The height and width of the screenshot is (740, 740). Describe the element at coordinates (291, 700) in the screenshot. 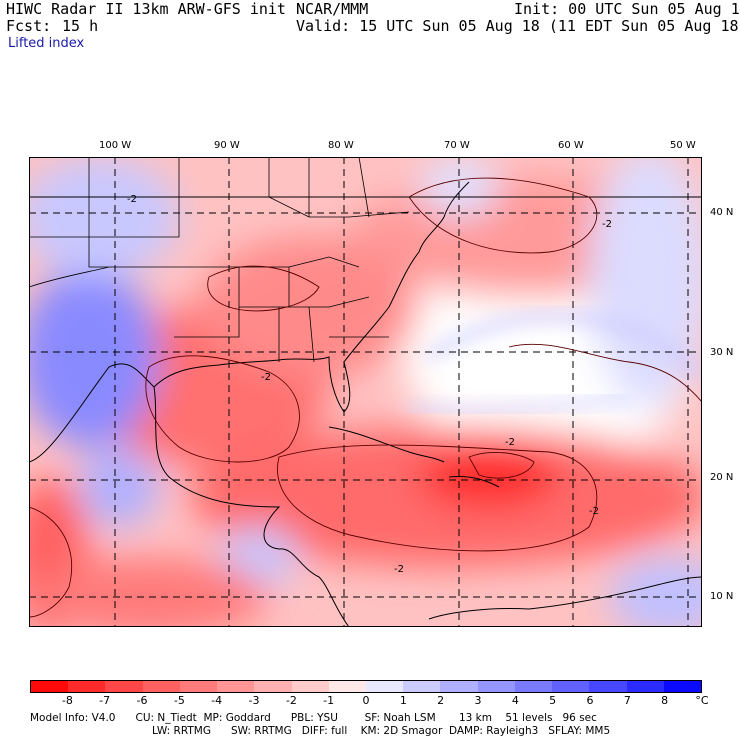

I see `colorbar-tick-label: -2` at that location.